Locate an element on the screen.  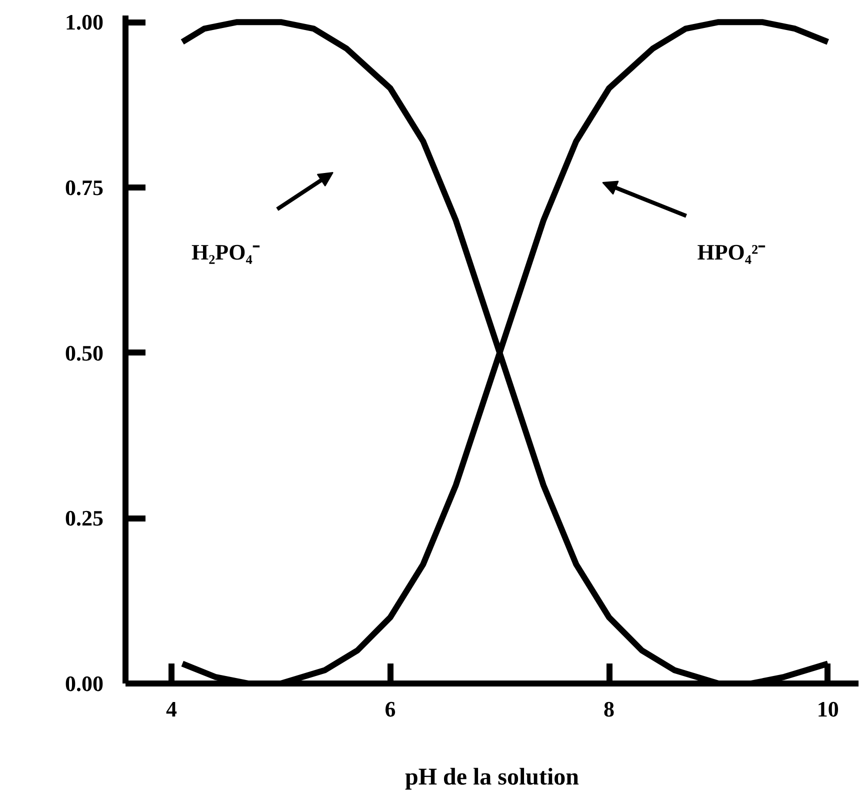
y-tick-label: 0.50 is located at coordinates (84, 353).